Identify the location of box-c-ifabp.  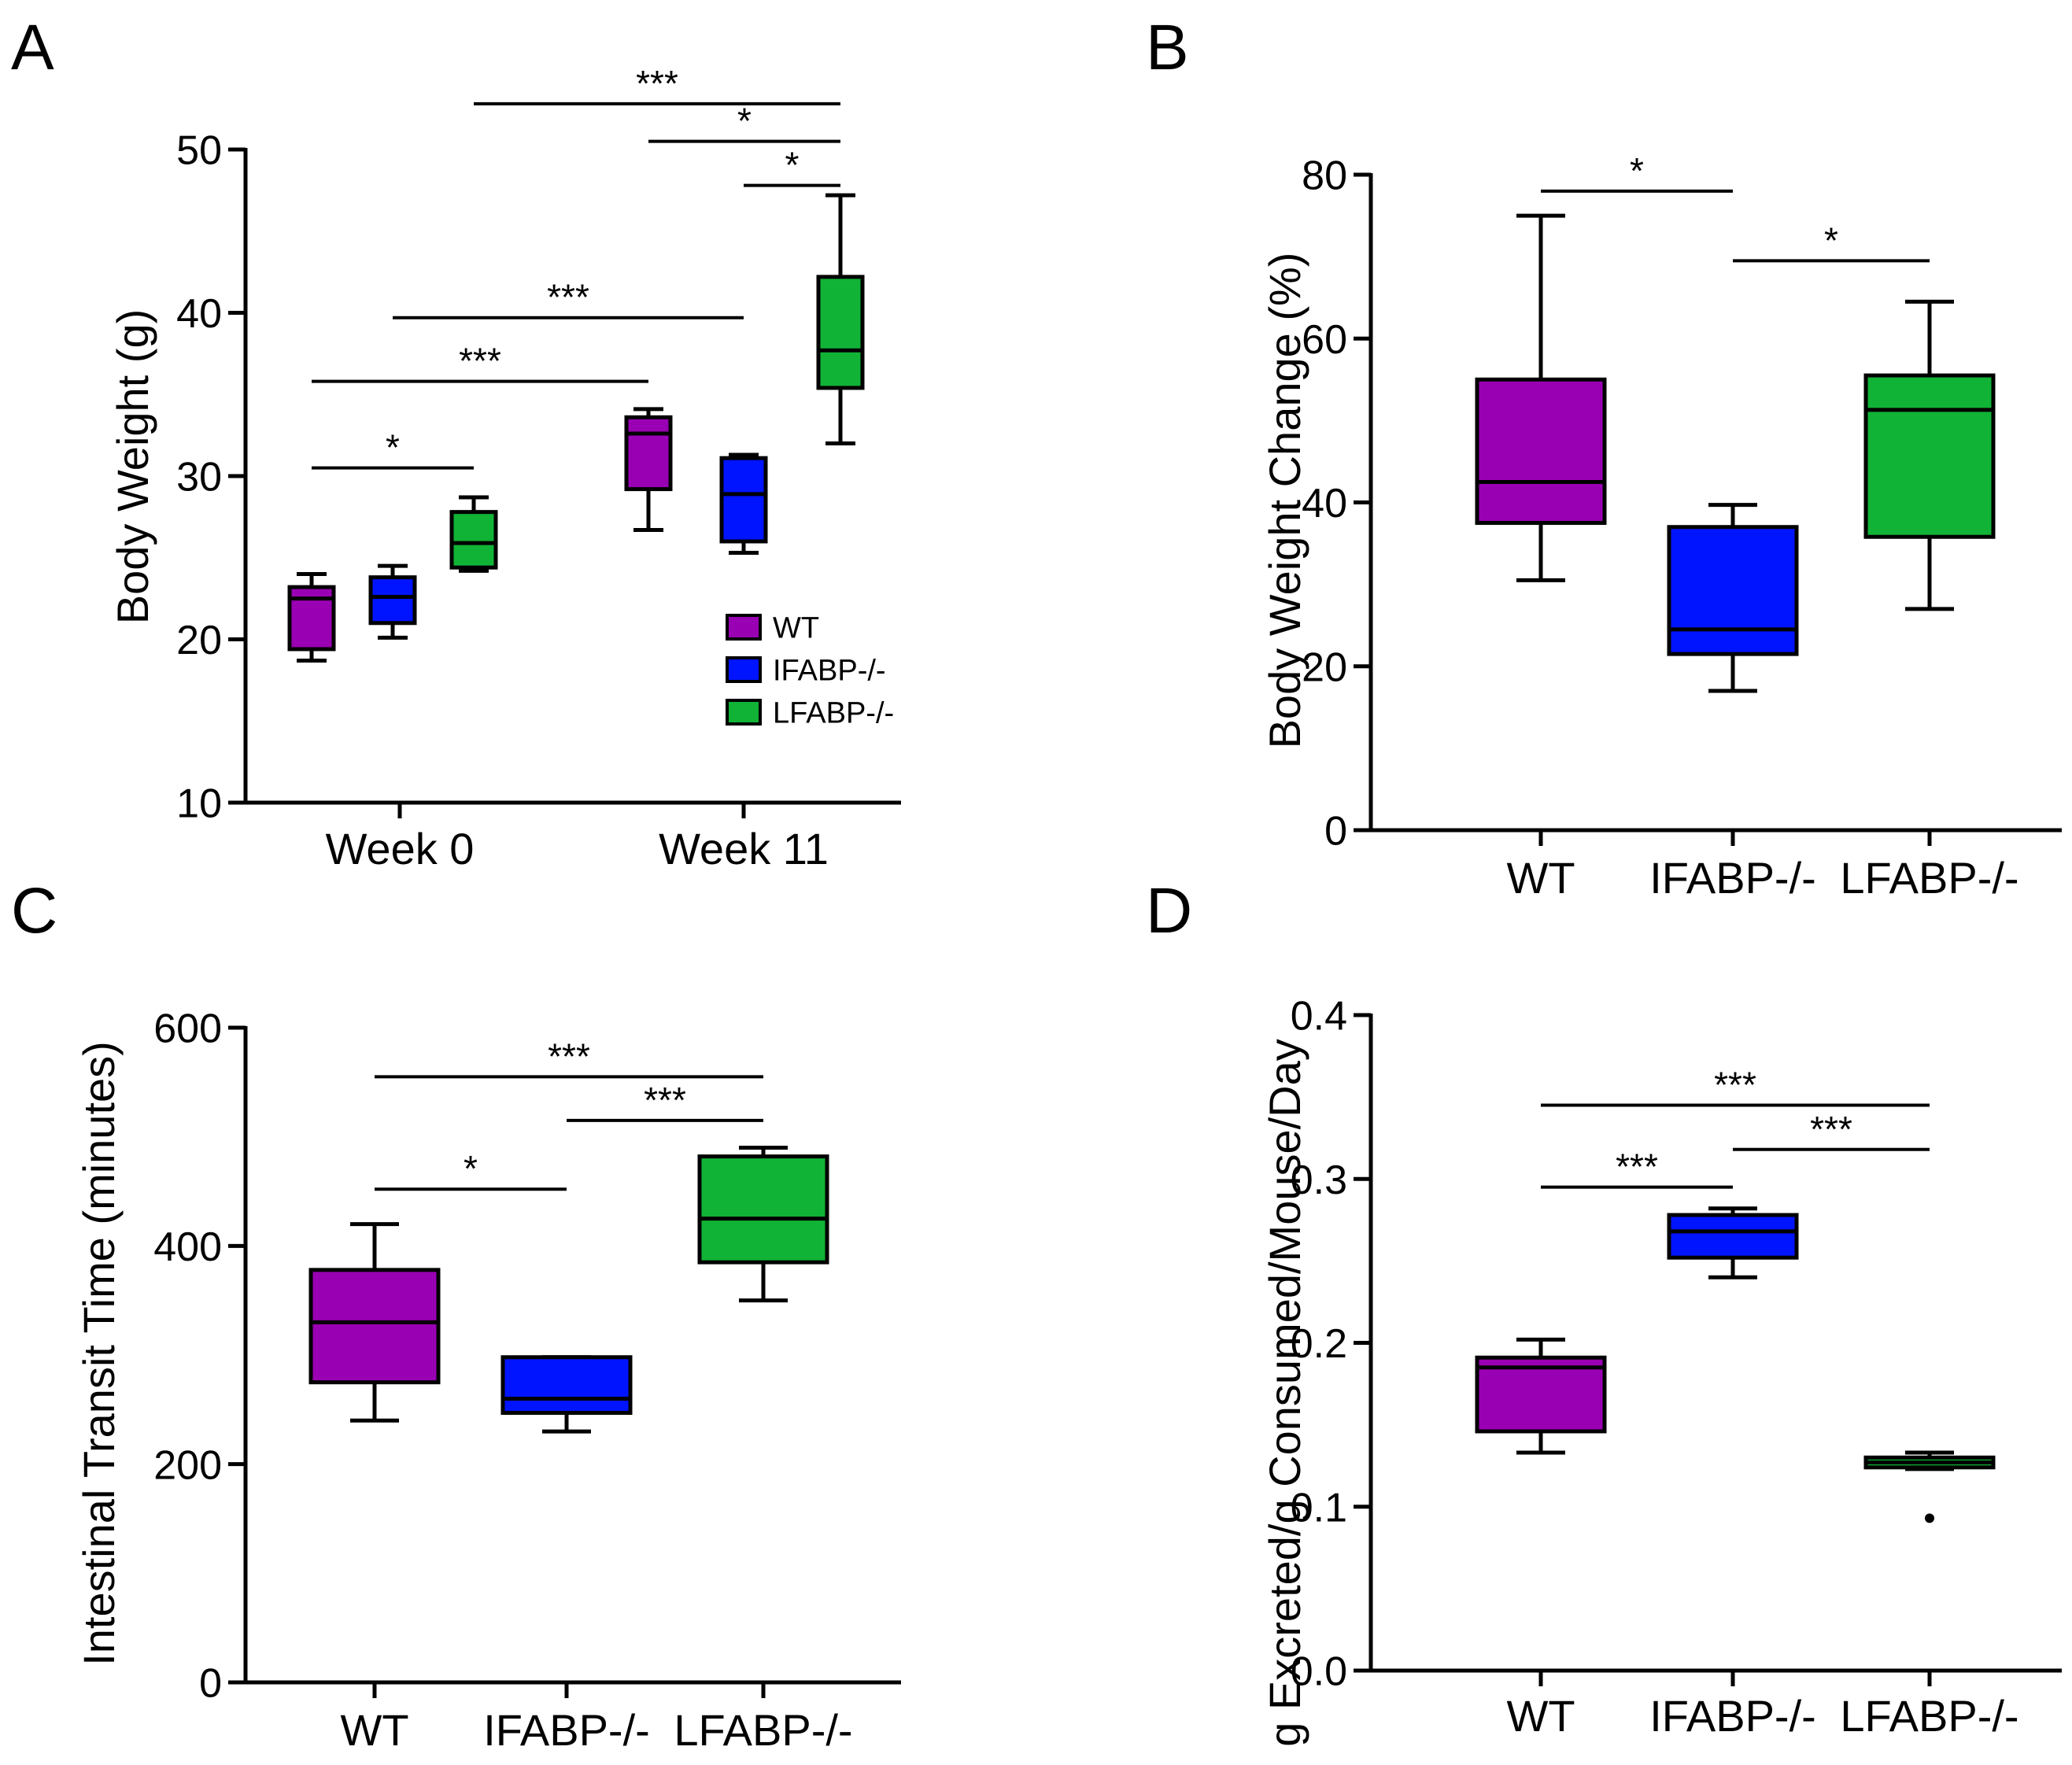
(566, 1394).